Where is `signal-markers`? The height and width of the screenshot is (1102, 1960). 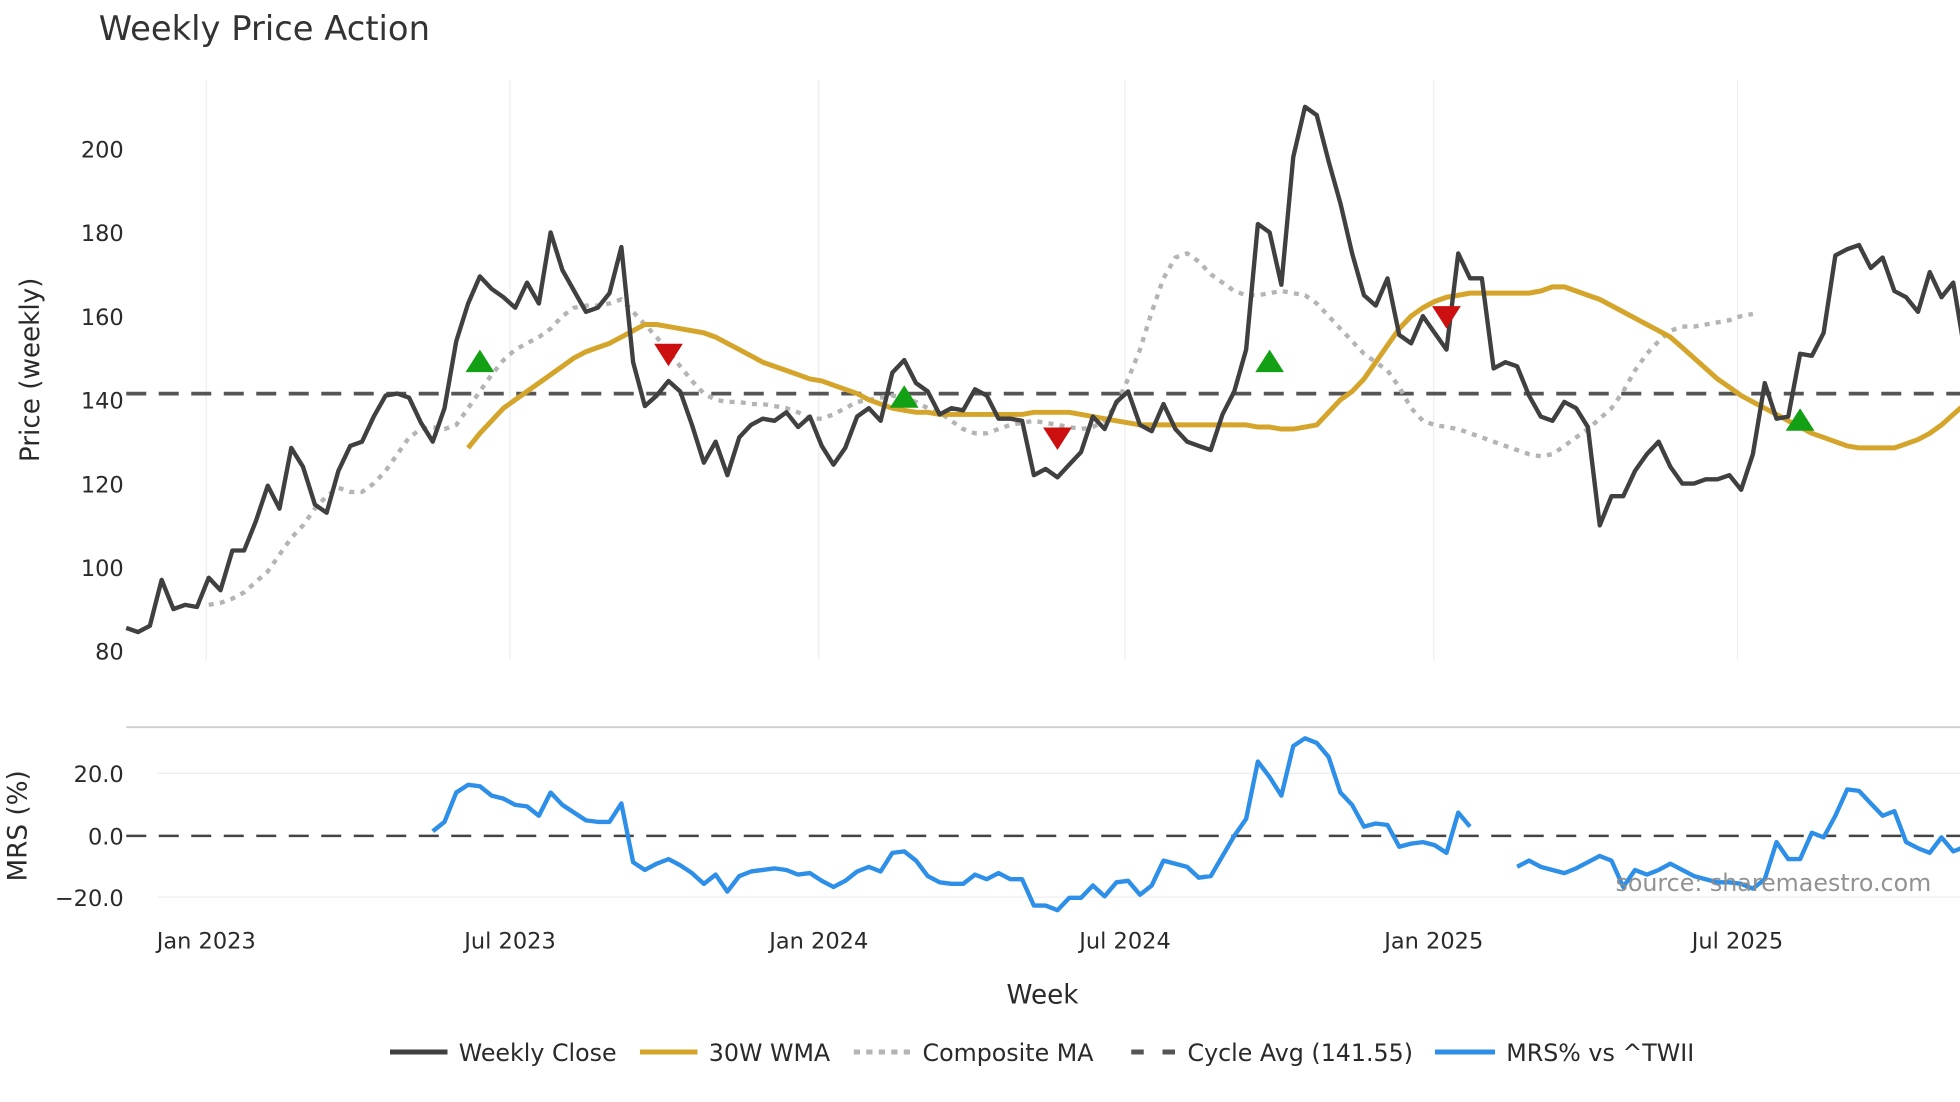
signal-markers is located at coordinates (1140, 378).